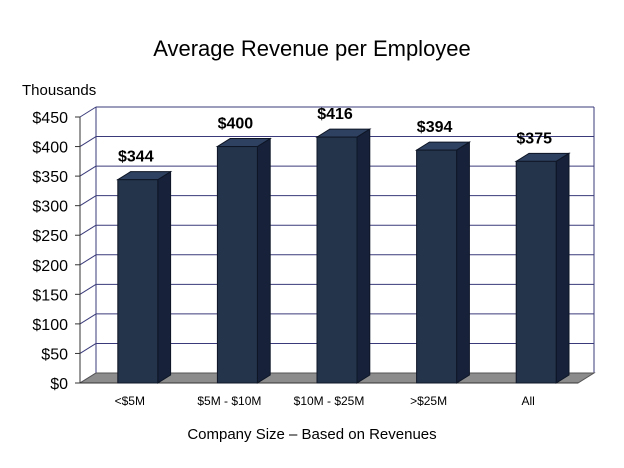  I want to click on y-tick-label: $300, so click(50, 207).